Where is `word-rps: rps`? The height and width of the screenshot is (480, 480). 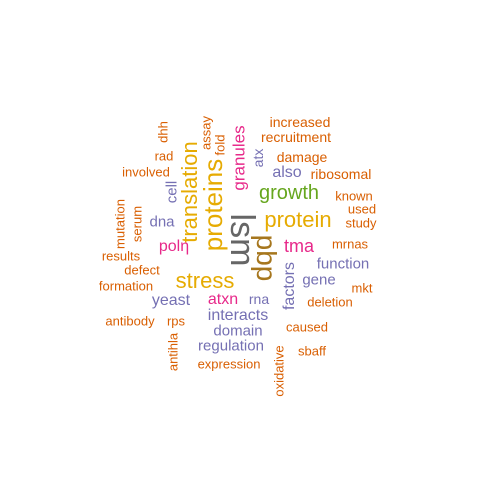 word-rps: rps is located at coordinates (176, 321).